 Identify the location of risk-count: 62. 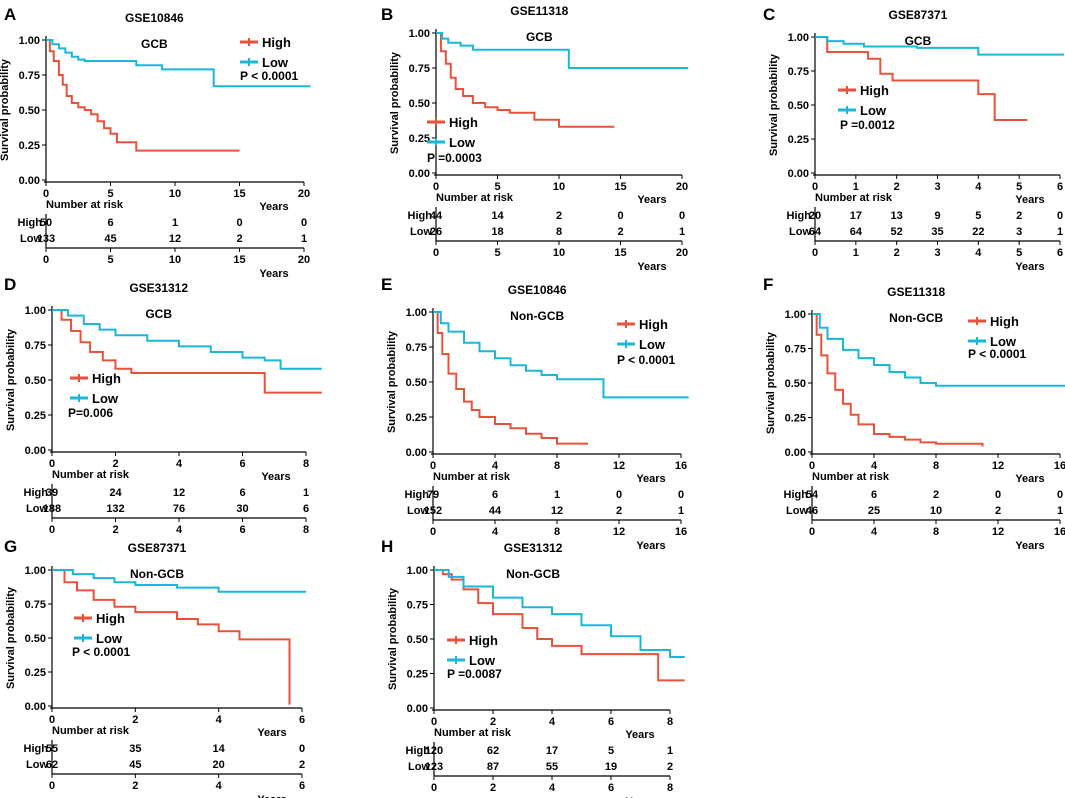
(493, 751).